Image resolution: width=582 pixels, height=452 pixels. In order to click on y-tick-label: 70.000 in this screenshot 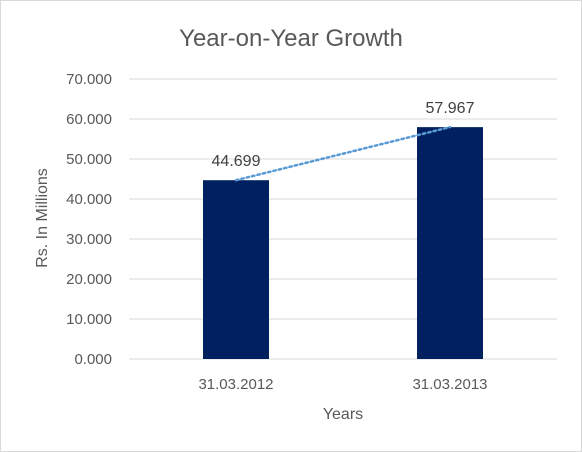, I will do `click(89, 79)`.